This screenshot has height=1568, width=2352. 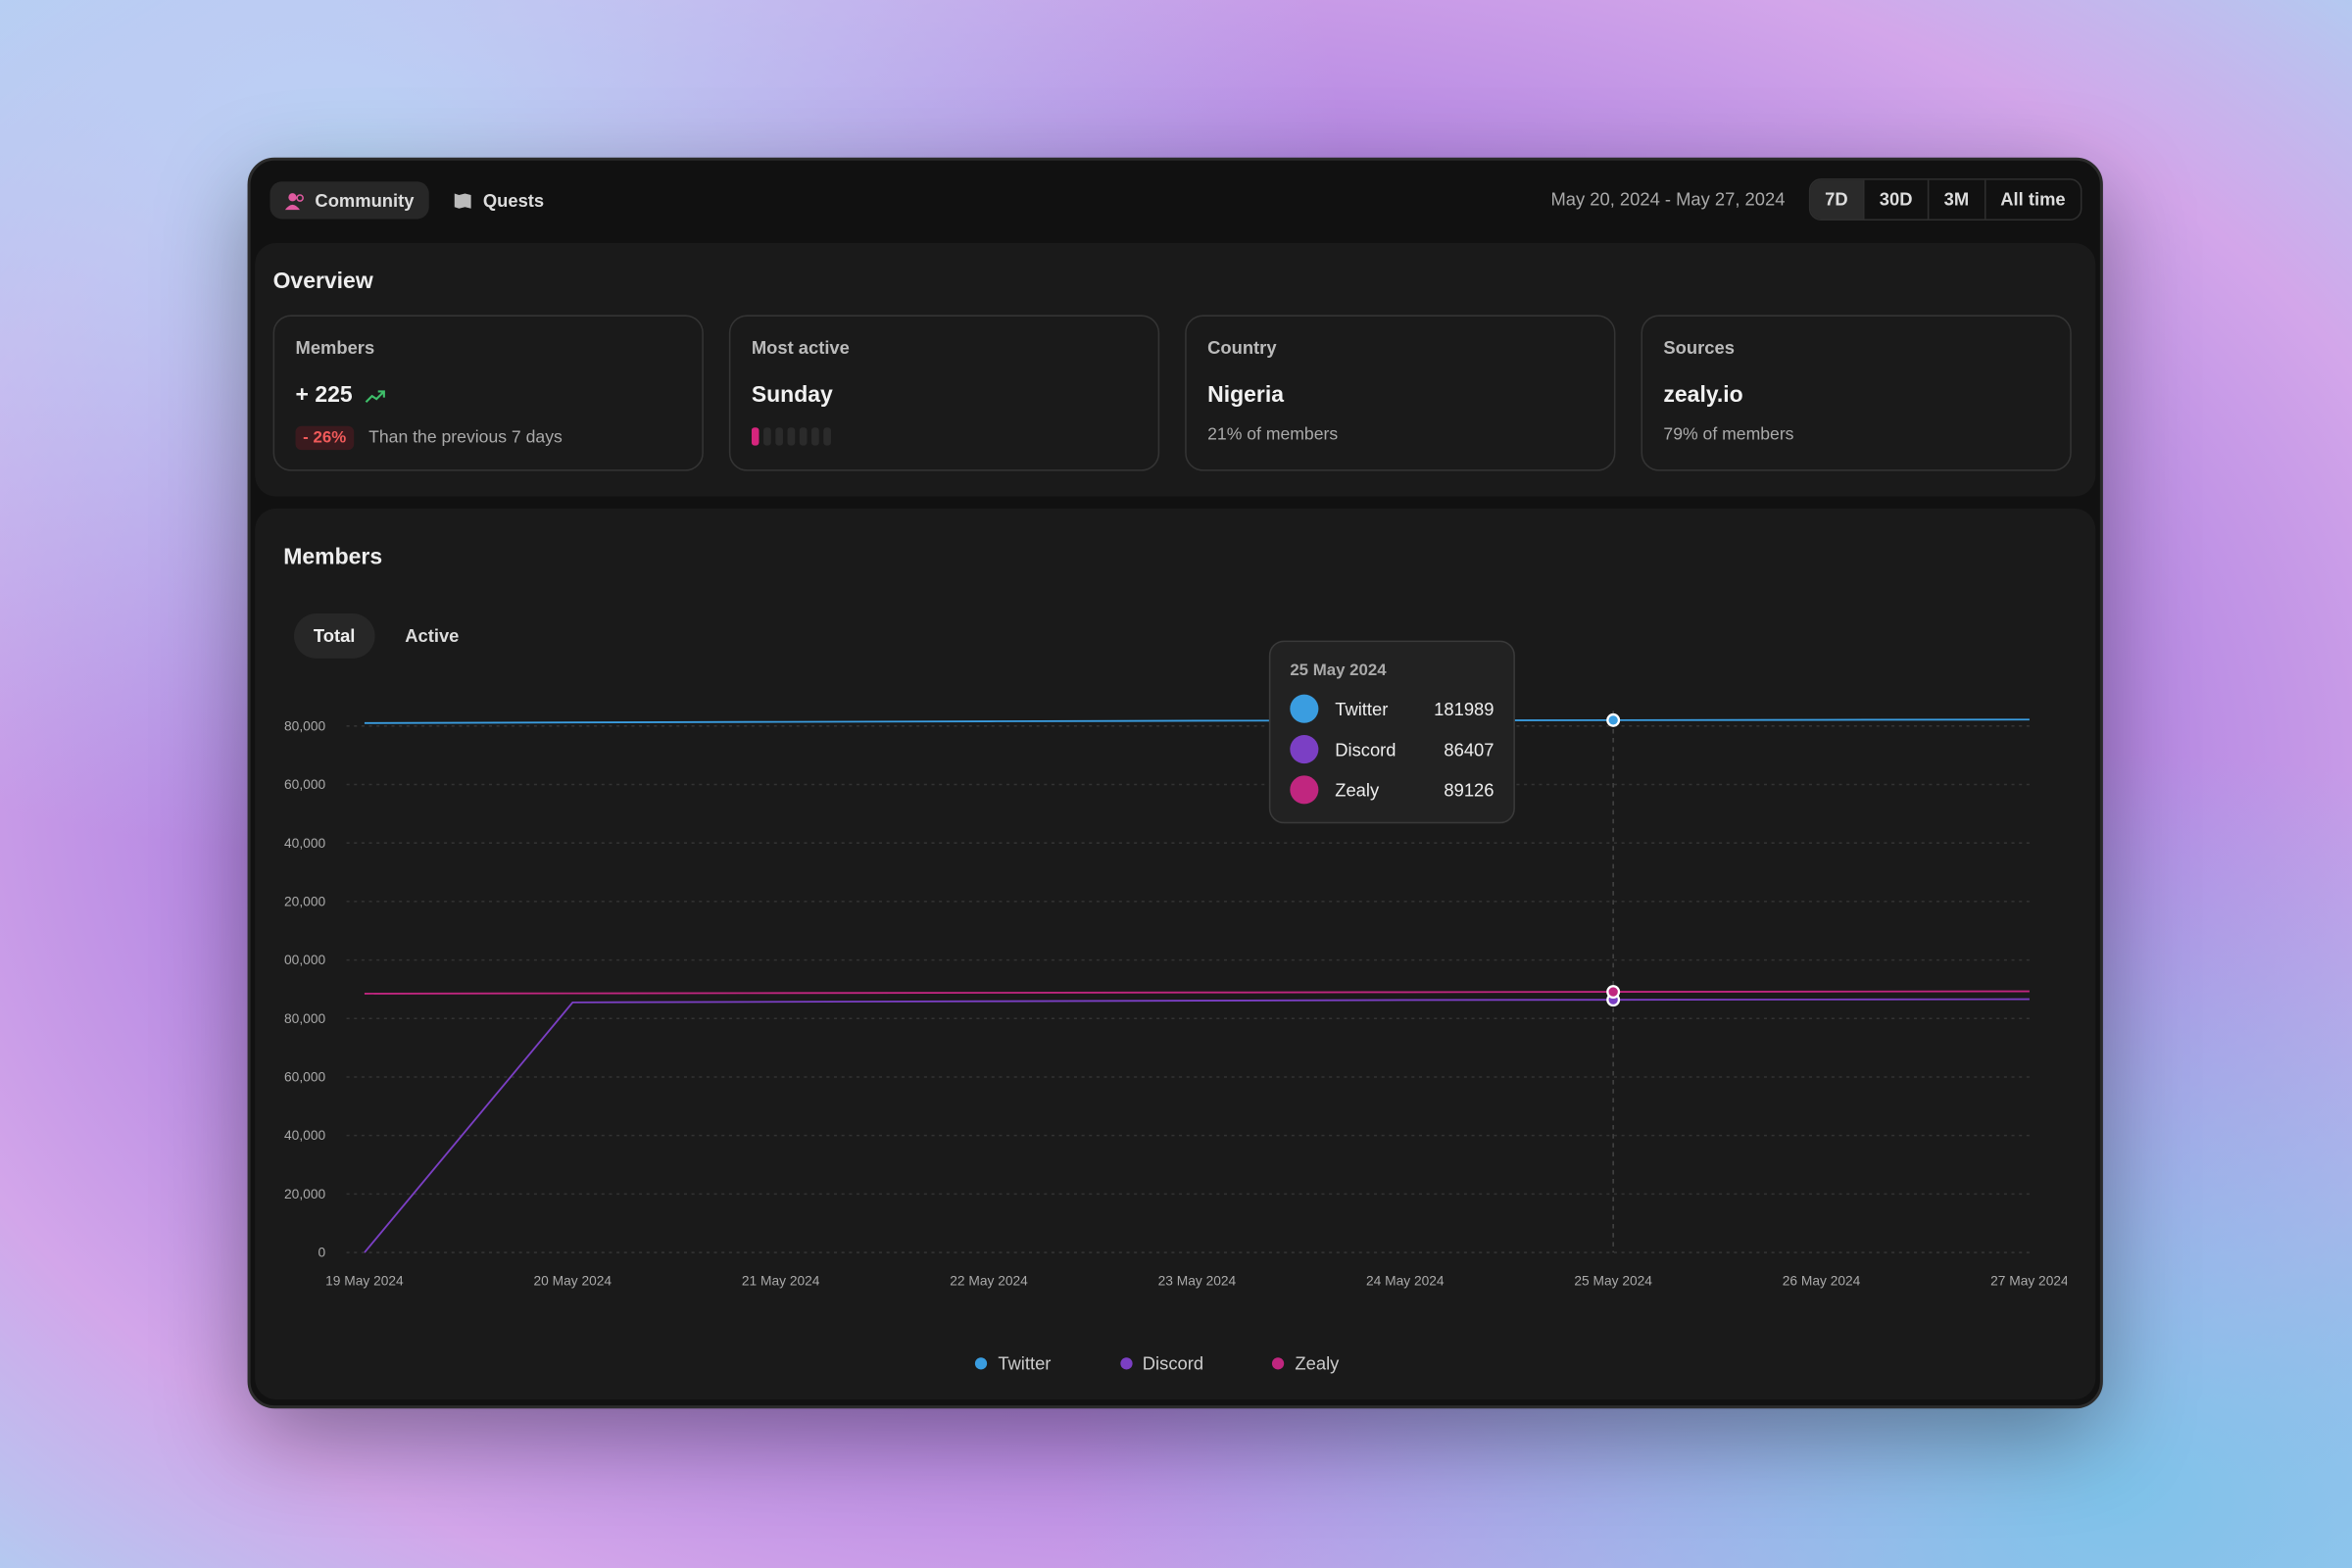 What do you see at coordinates (944, 393) in the screenshot?
I see `card: Most active Sunday` at bounding box center [944, 393].